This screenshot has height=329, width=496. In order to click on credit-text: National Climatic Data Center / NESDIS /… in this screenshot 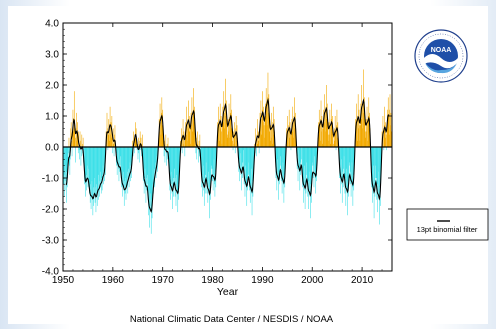, I will do `click(232, 319)`.